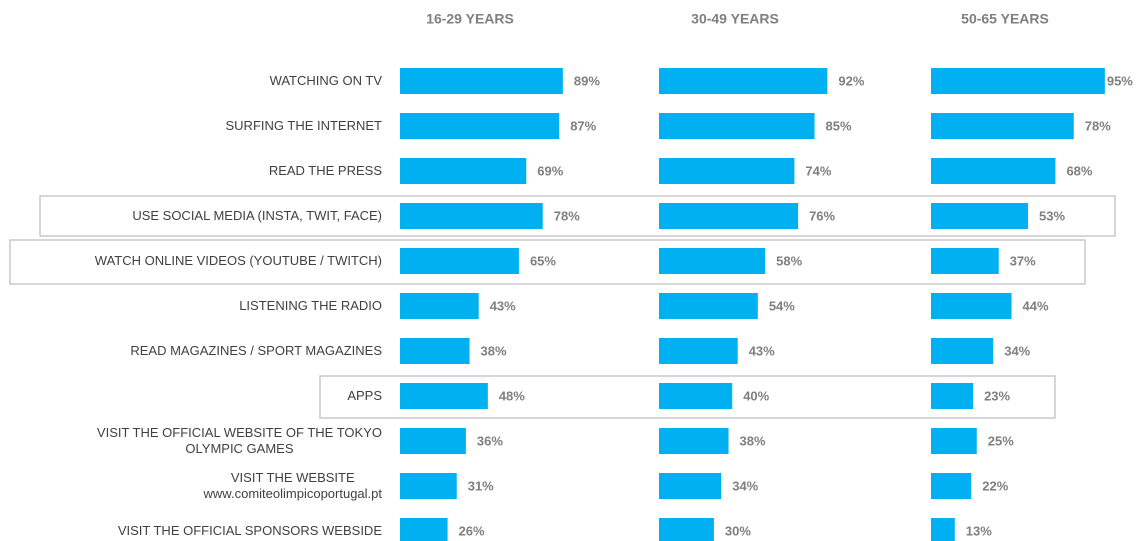 The height and width of the screenshot is (541, 1139). Describe the element at coordinates (364, 395) in the screenshot. I see `category-label: APPS` at that location.